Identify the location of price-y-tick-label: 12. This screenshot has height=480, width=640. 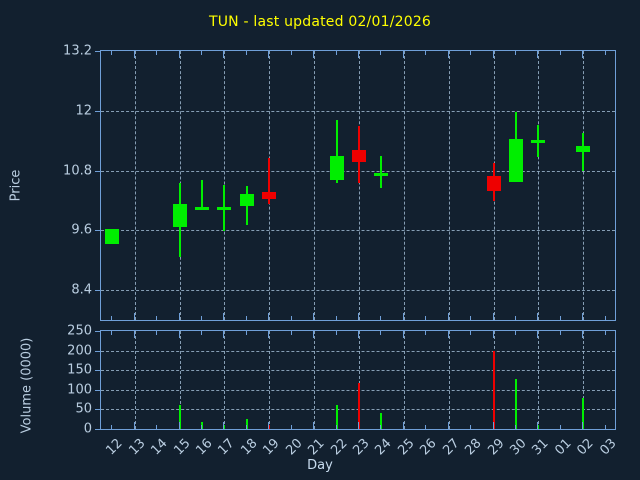
(83, 111).